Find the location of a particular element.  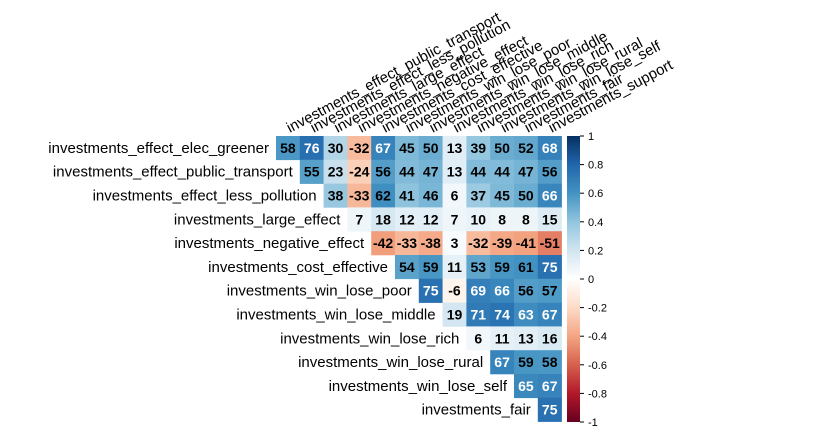

colorbar-tick-label: 0.2 is located at coordinates (595, 251).